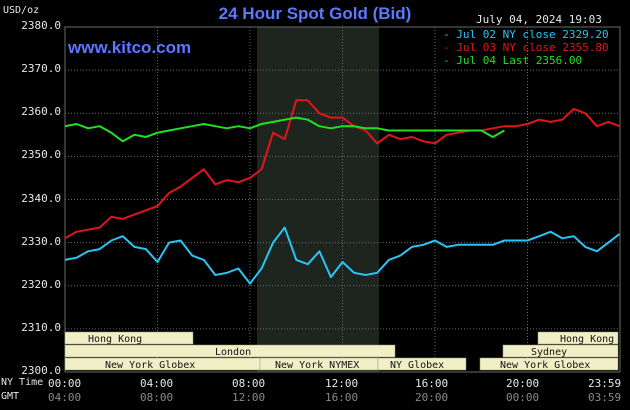  I want to click on session-label: London, so click(233, 352).